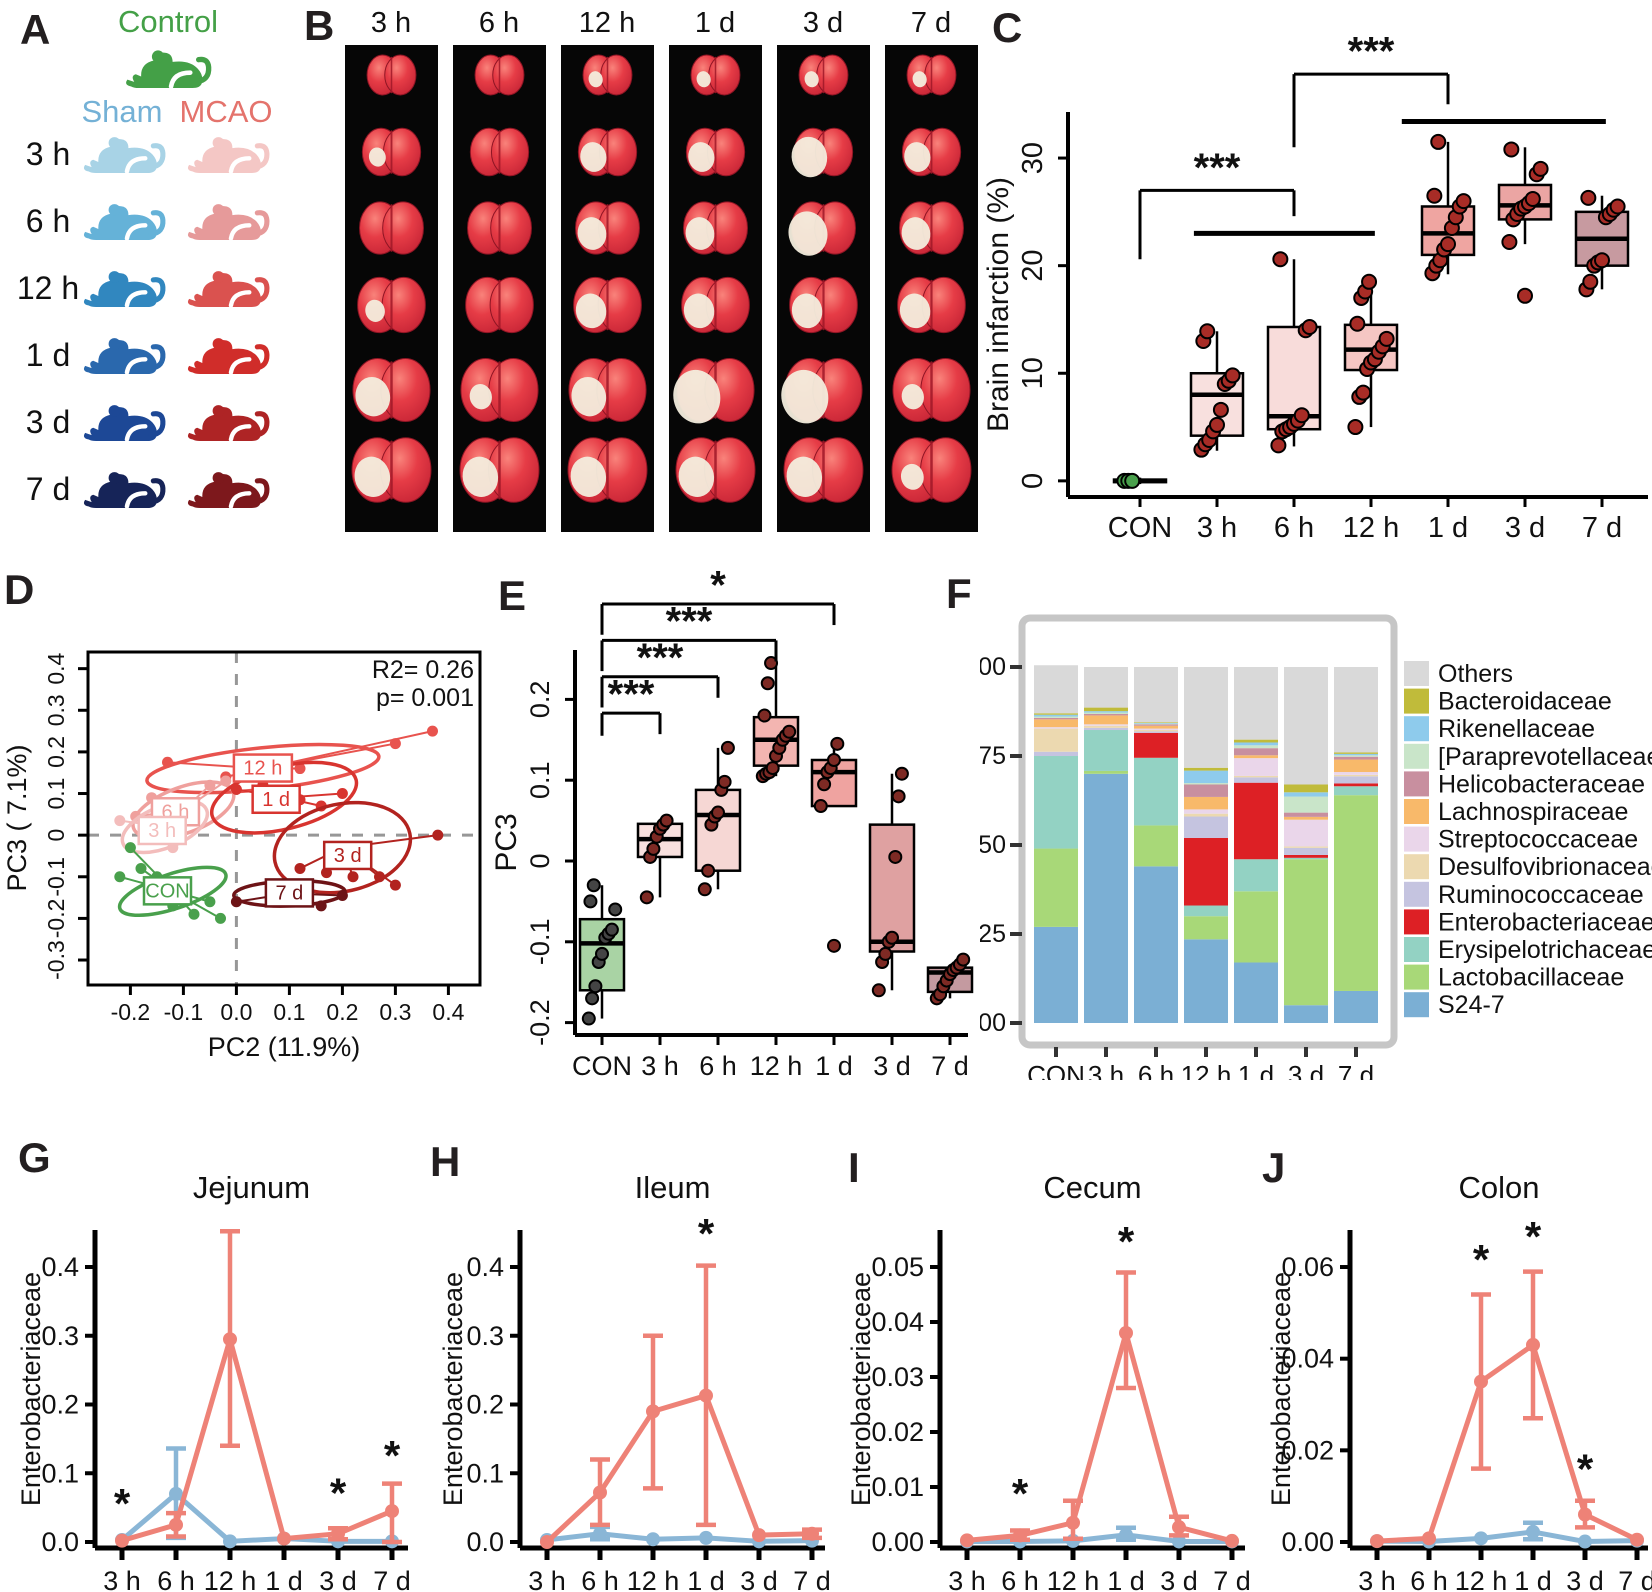 This screenshot has height=1592, width=1652. Describe the element at coordinates (34, 1157) in the screenshot. I see `panel-g-label: G` at that location.